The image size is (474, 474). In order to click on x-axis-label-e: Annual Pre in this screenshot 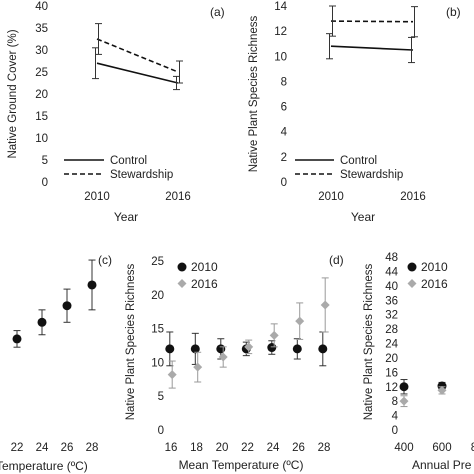, I will do `click(442, 465)`.